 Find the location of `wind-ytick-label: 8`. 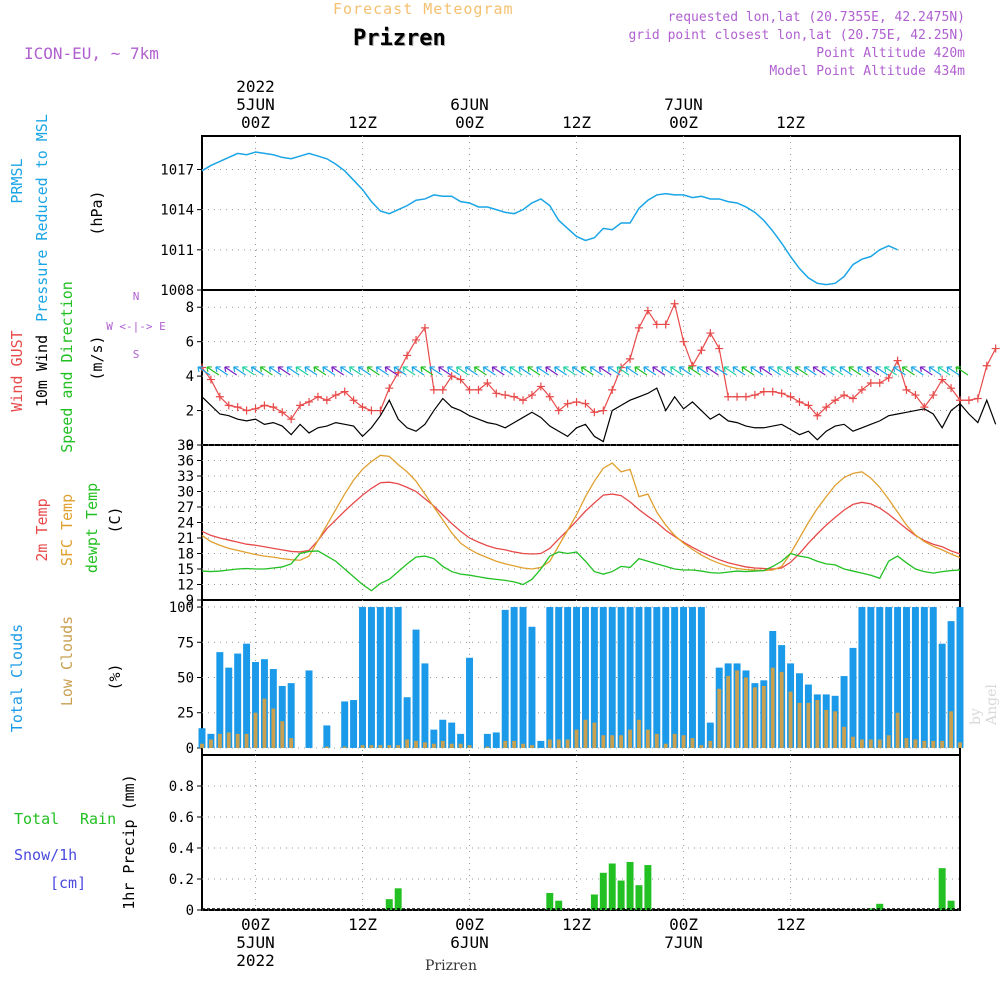

wind-ytick-label: 8 is located at coordinates (190, 308).